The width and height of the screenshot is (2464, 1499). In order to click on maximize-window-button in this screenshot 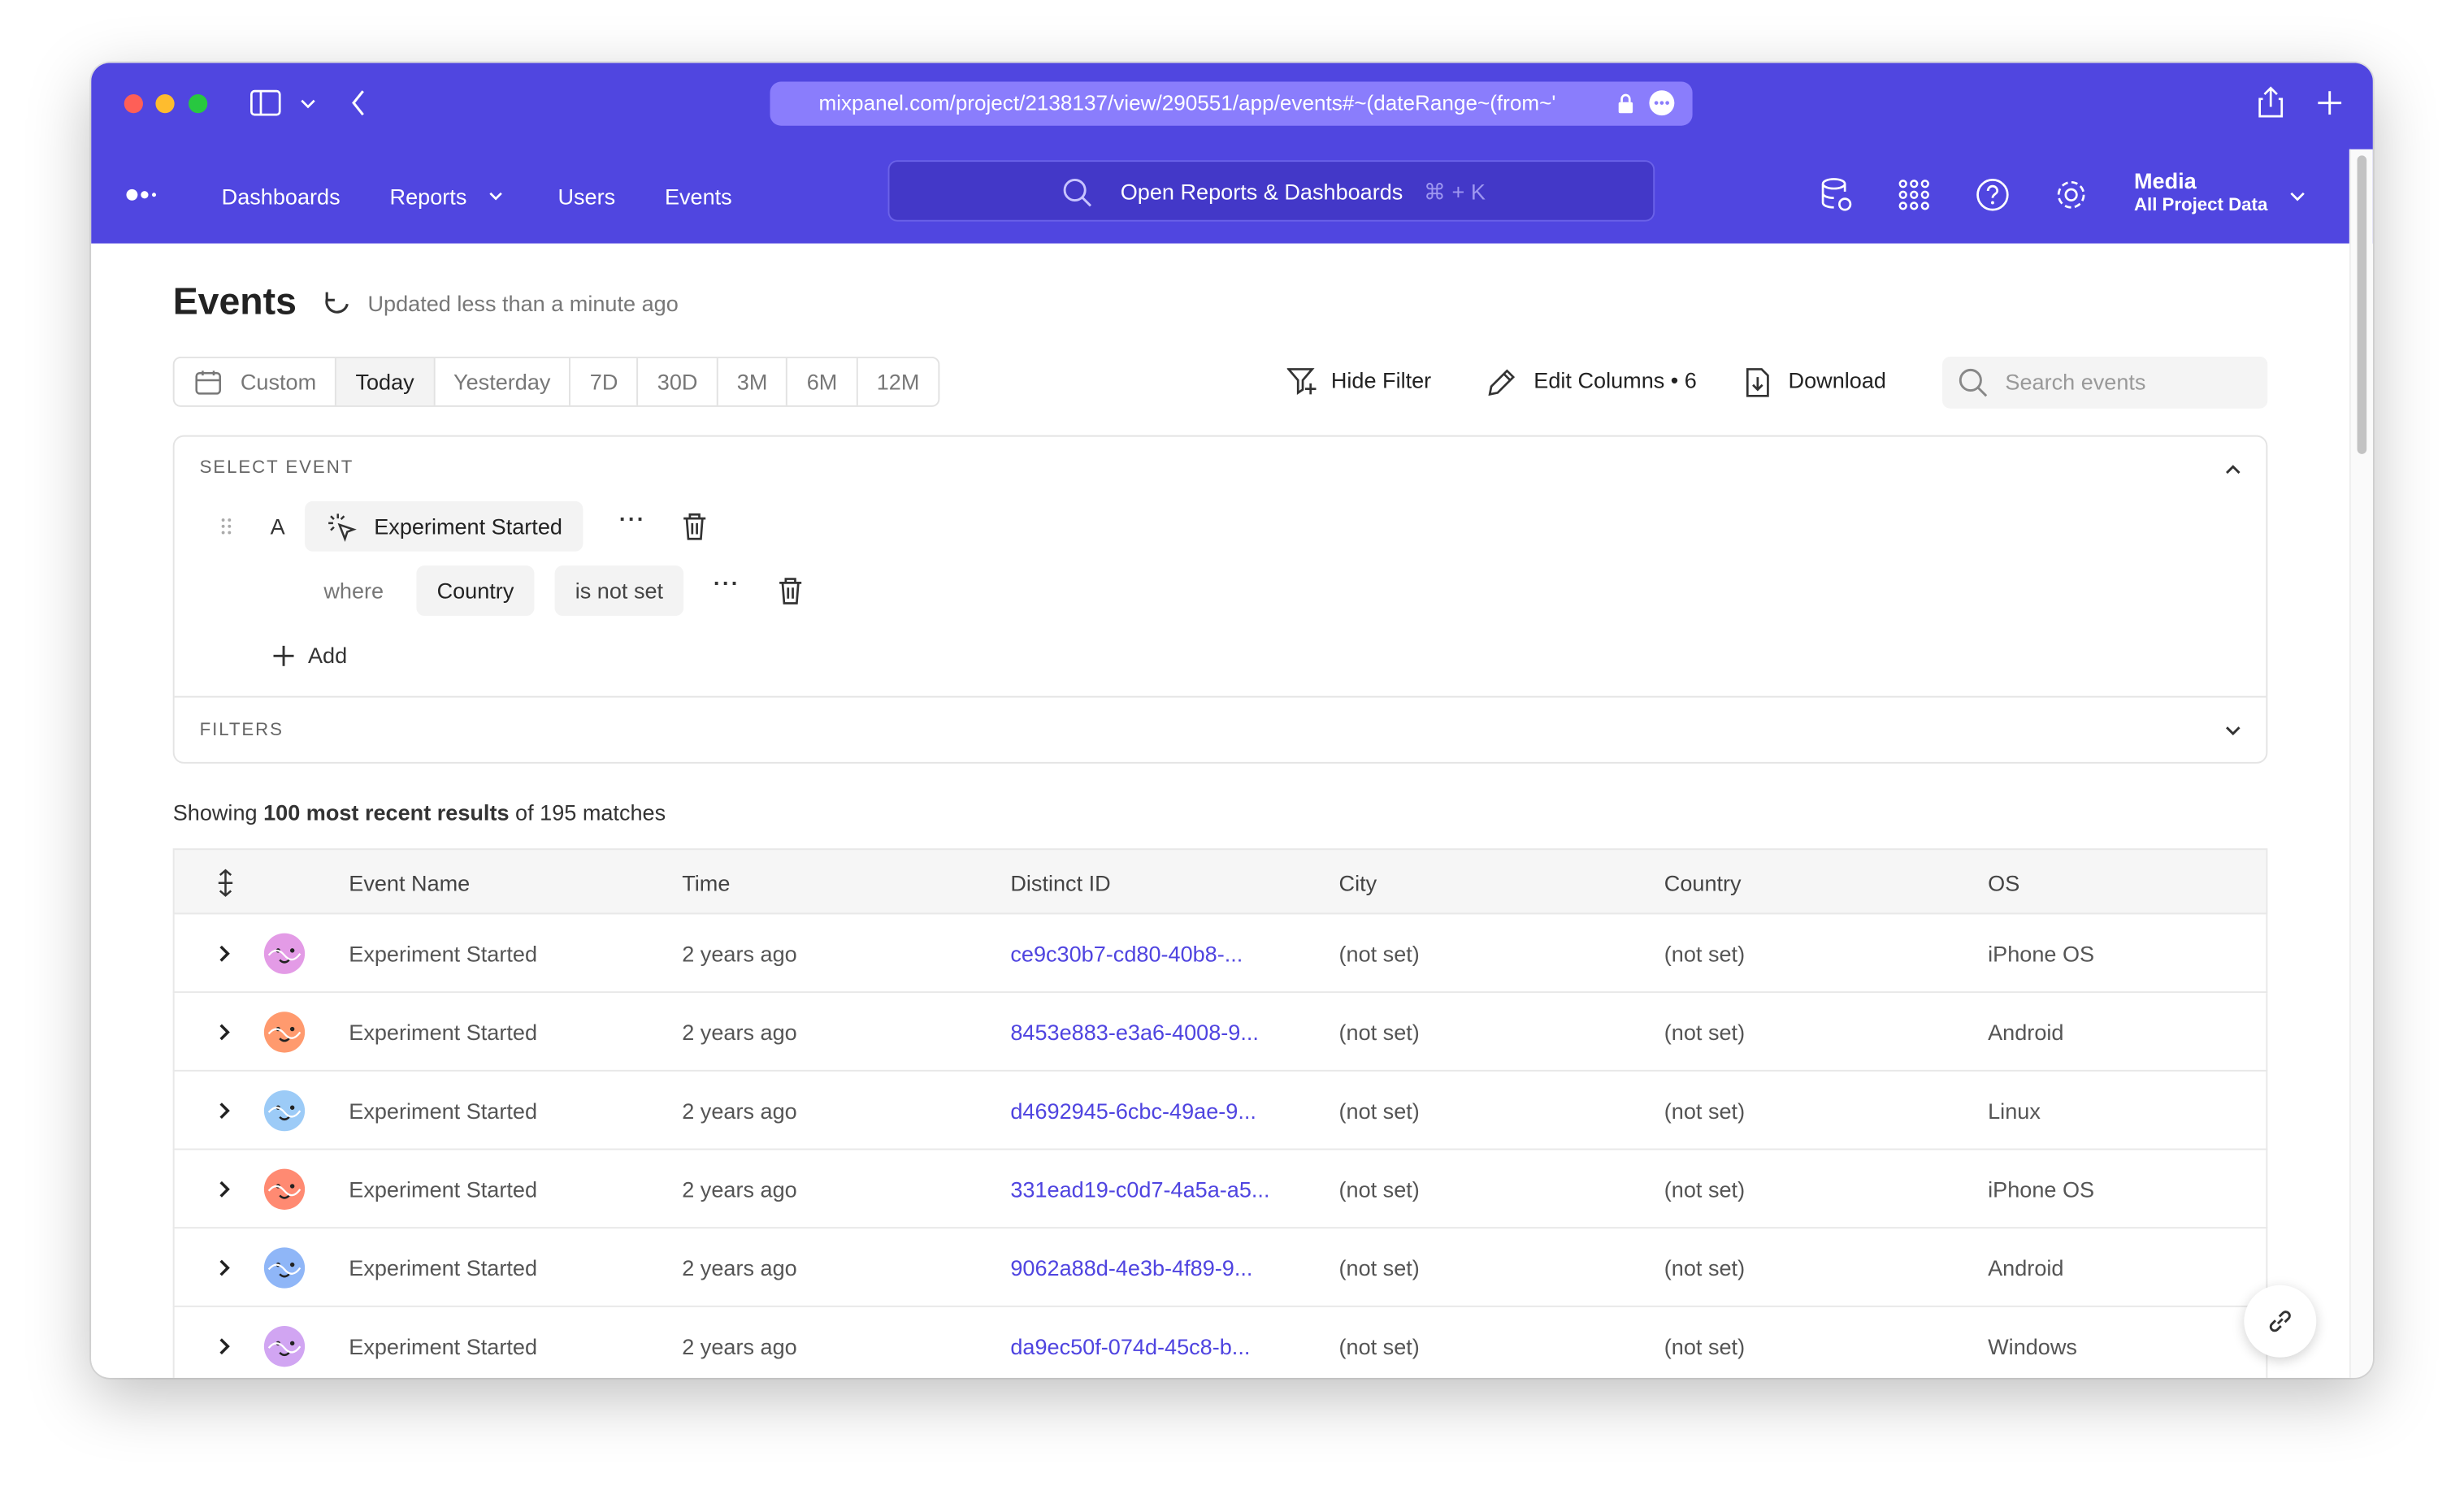, I will do `click(198, 104)`.